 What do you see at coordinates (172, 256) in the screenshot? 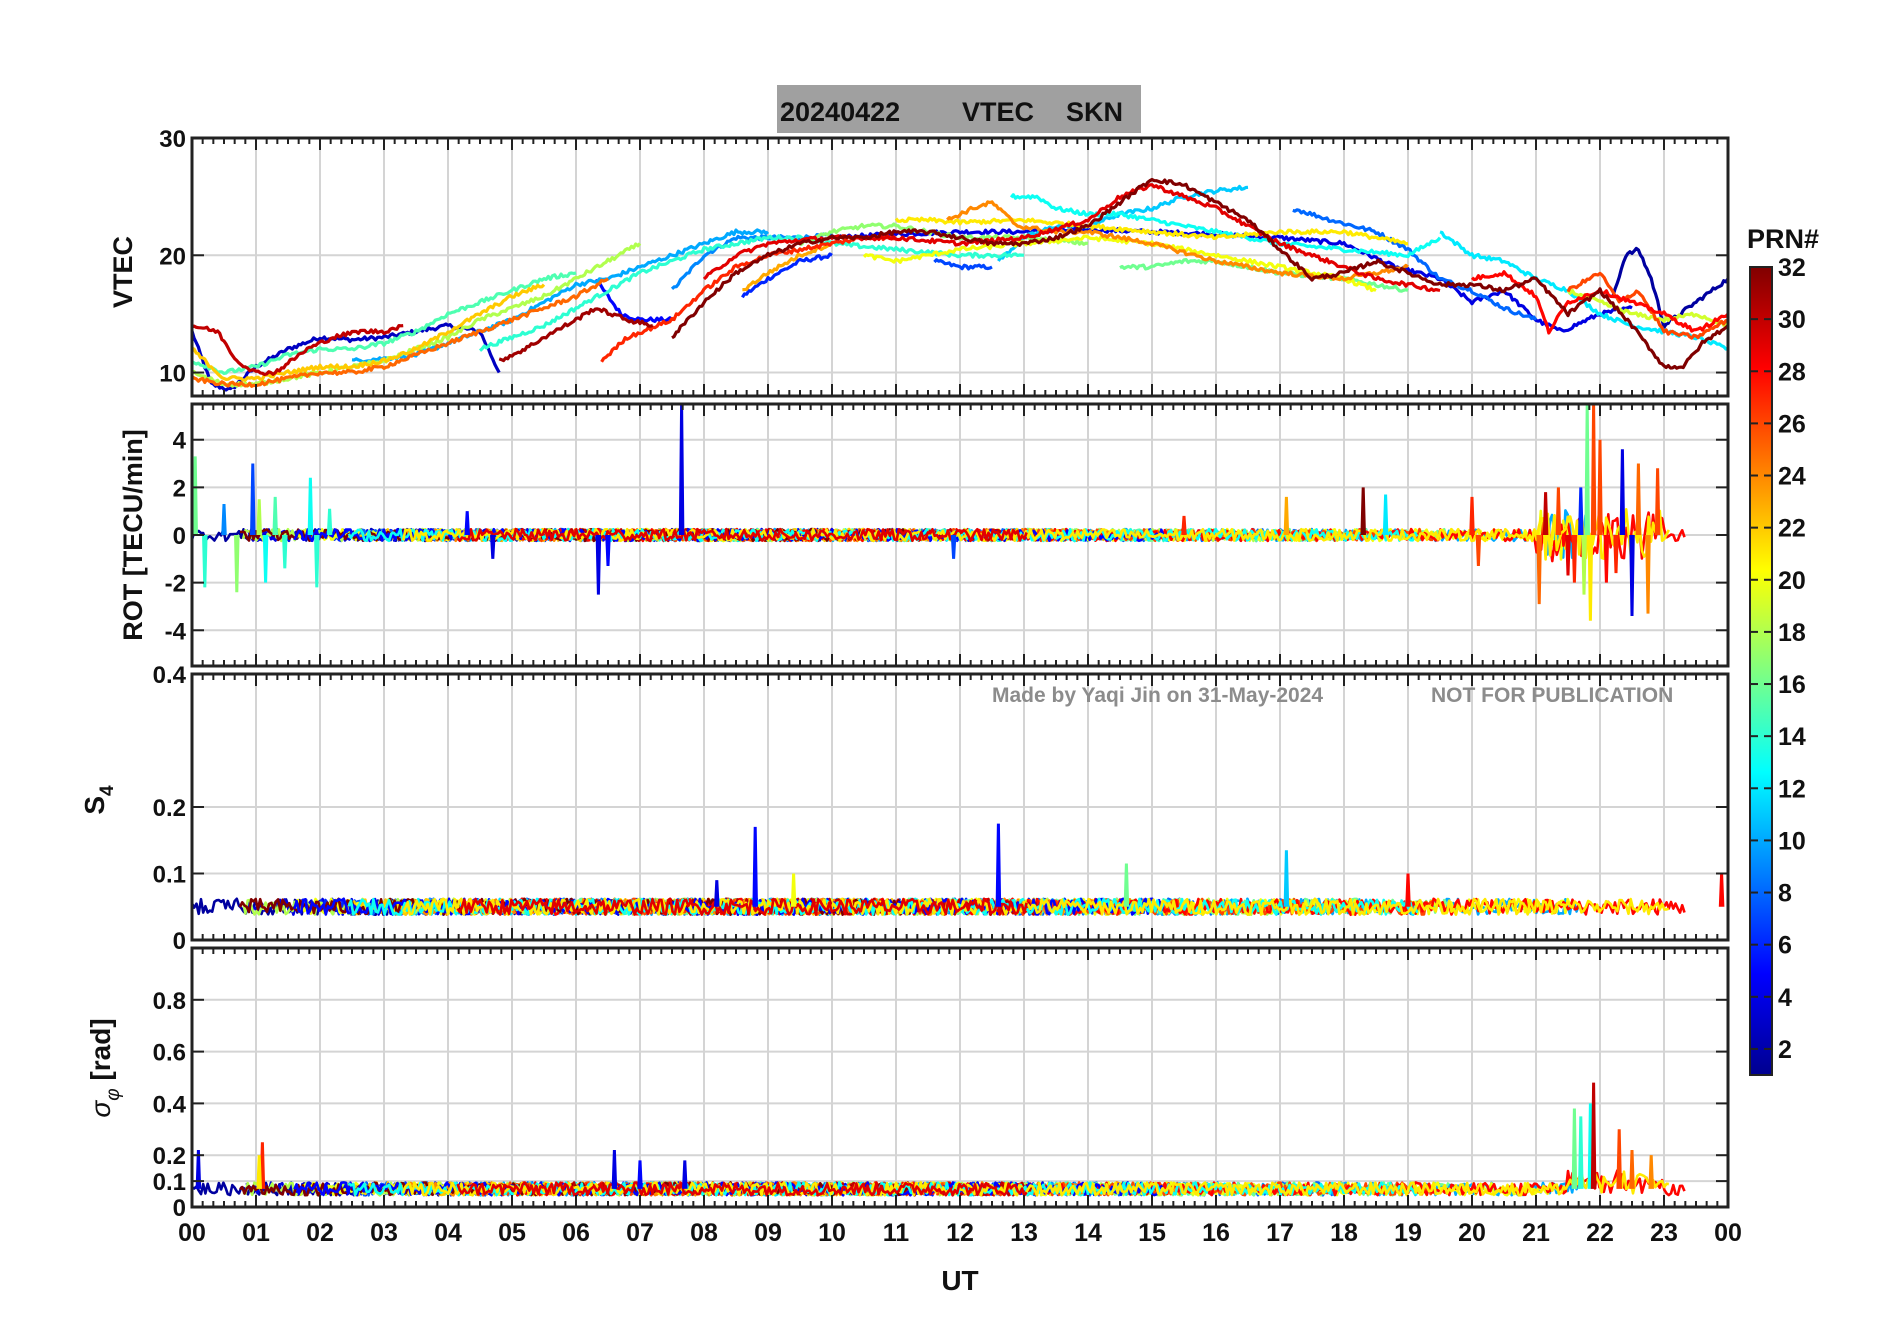
I see `y-tick-label: 20` at bounding box center [172, 256].